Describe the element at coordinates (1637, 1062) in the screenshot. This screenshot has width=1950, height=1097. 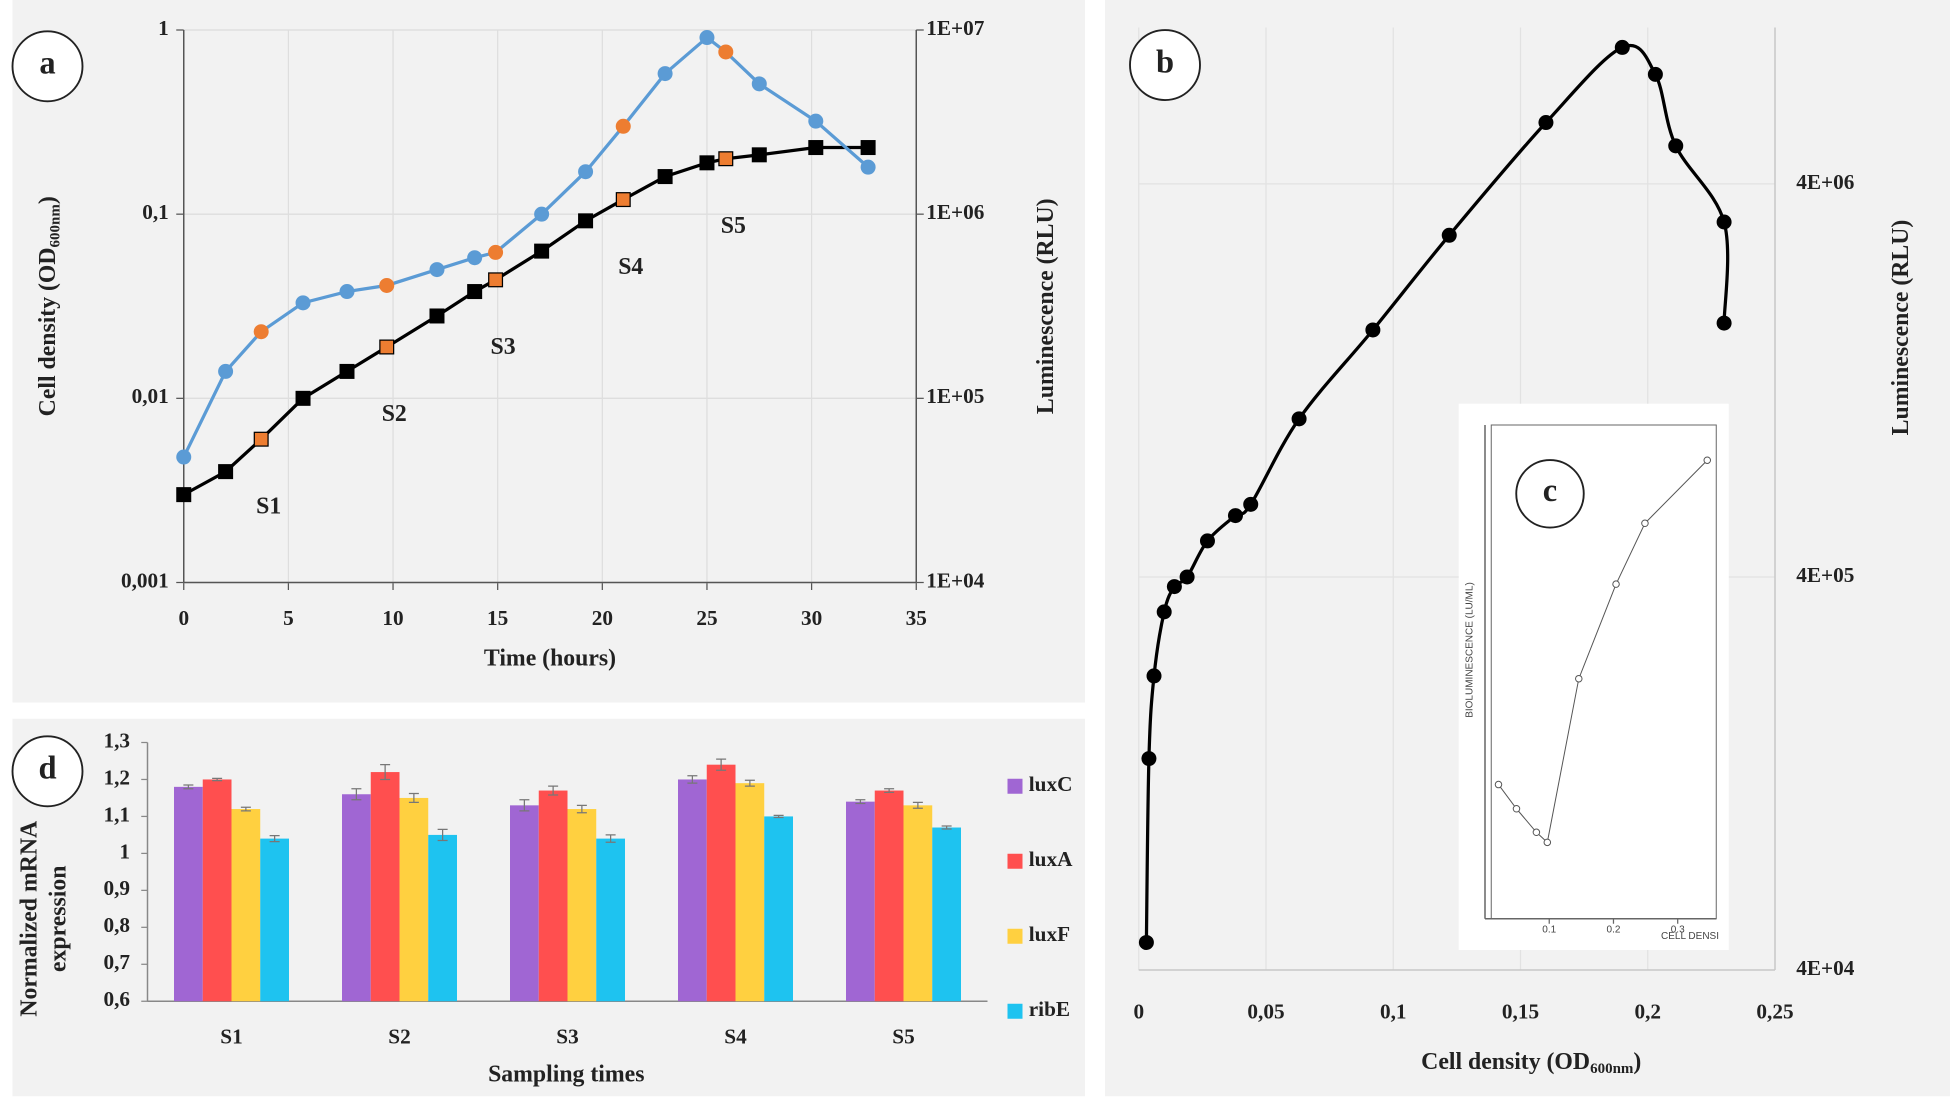
I see `axis-label-part: )` at that location.